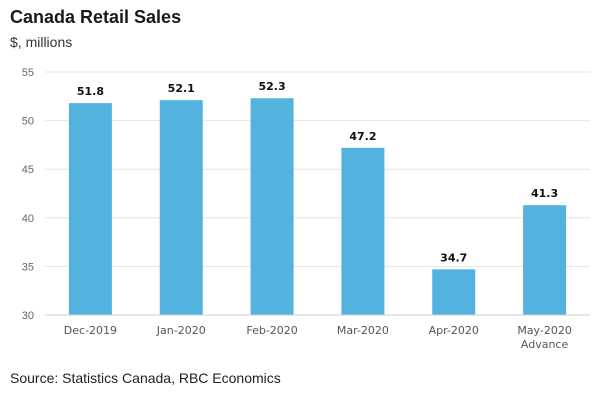 This screenshot has width=600, height=400. Describe the element at coordinates (545, 260) in the screenshot. I see `bar-may-2020` at that location.